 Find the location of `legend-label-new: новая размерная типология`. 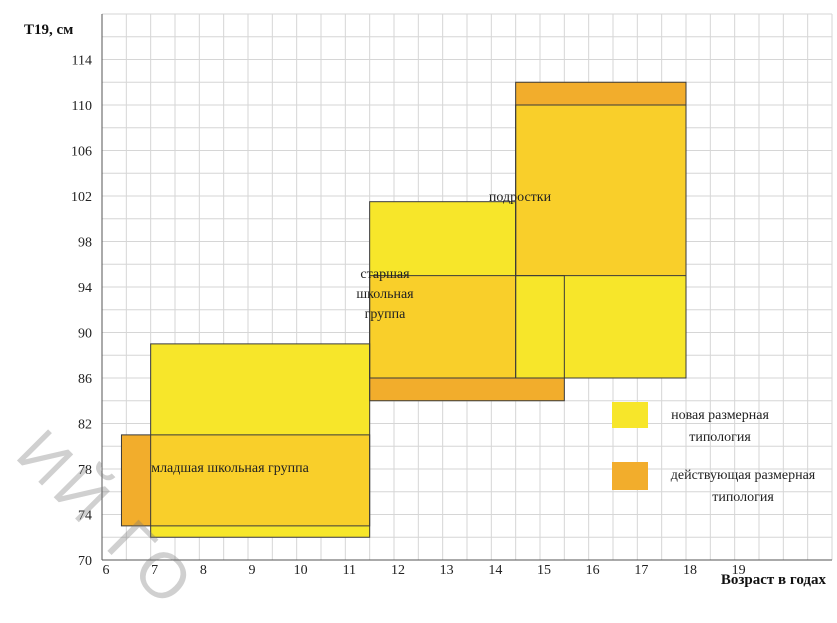

legend-label-new: новая размерная типология is located at coordinates (720, 426).